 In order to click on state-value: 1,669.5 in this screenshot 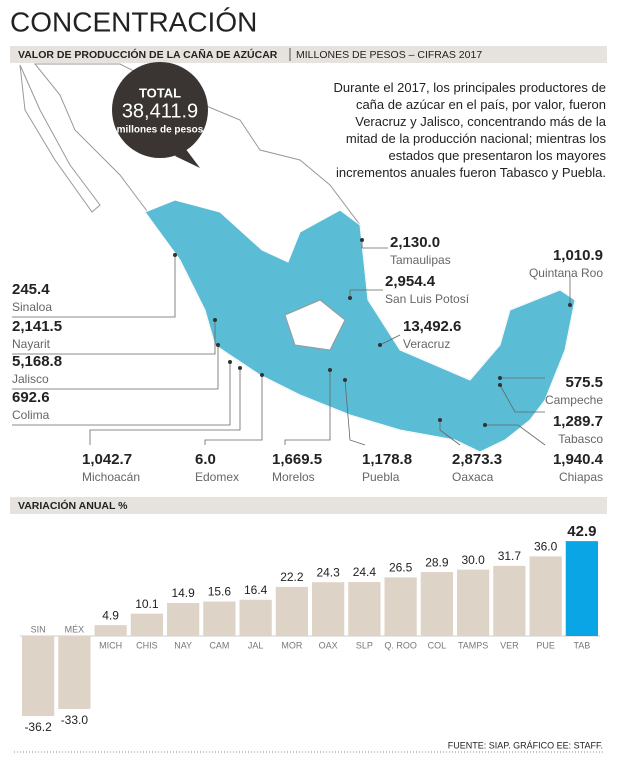, I will do `click(297, 459)`.